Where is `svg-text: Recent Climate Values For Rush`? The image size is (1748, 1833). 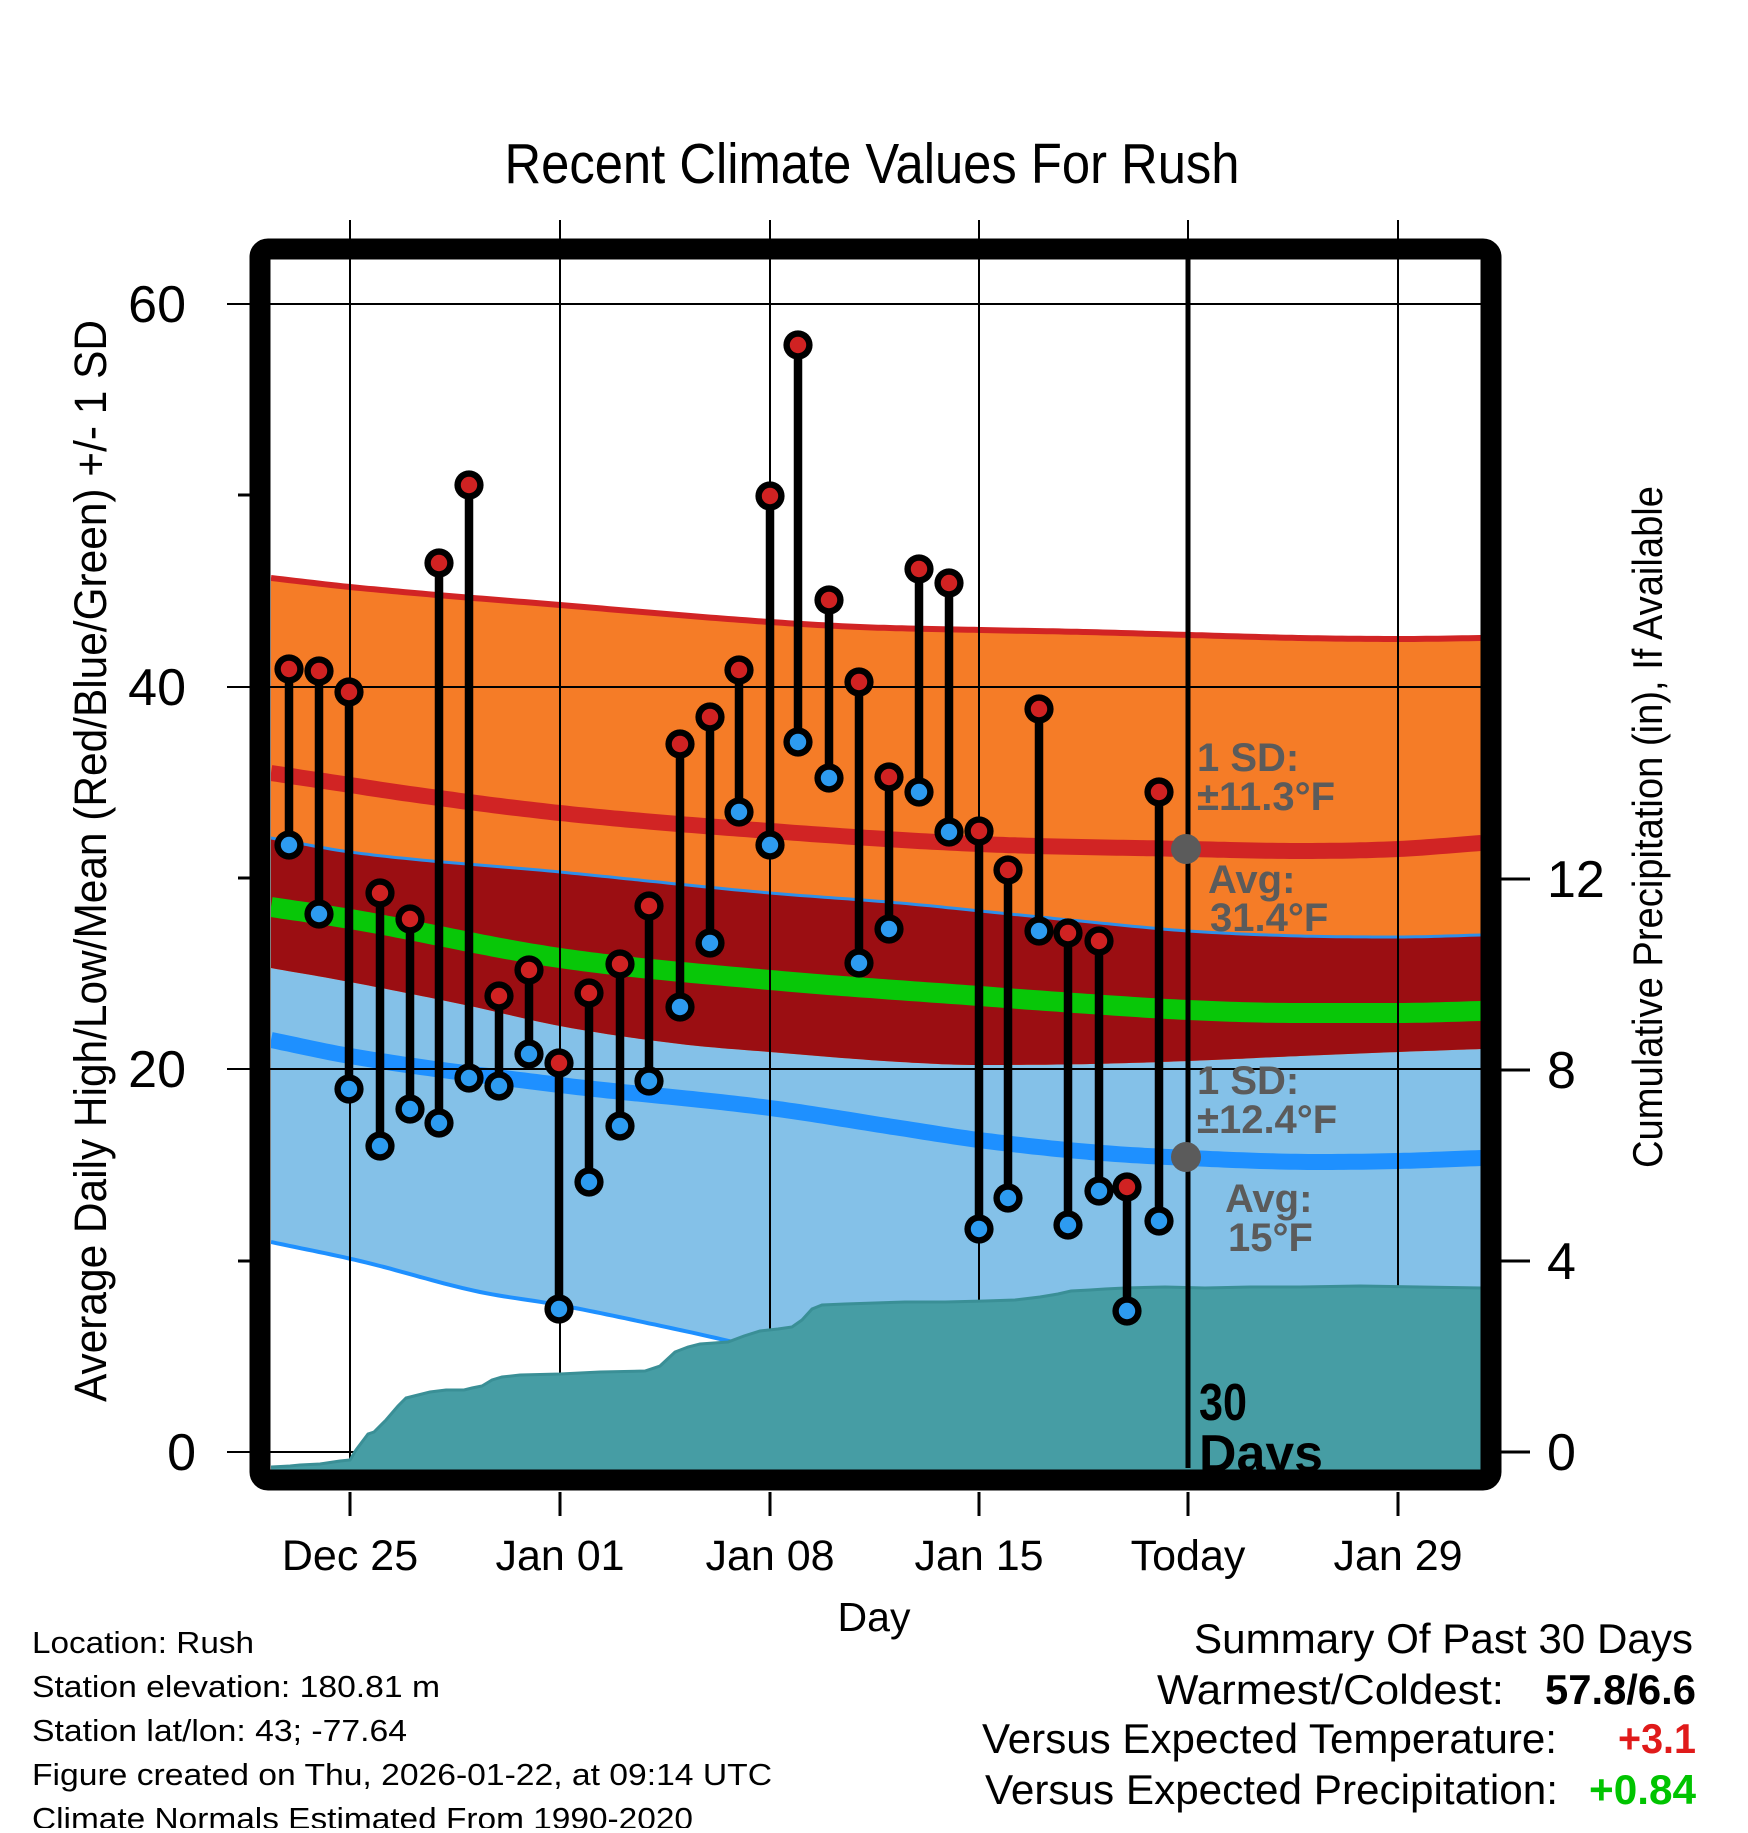 svg-text: Recent Climate Values For Rush is located at coordinates (872, 164).